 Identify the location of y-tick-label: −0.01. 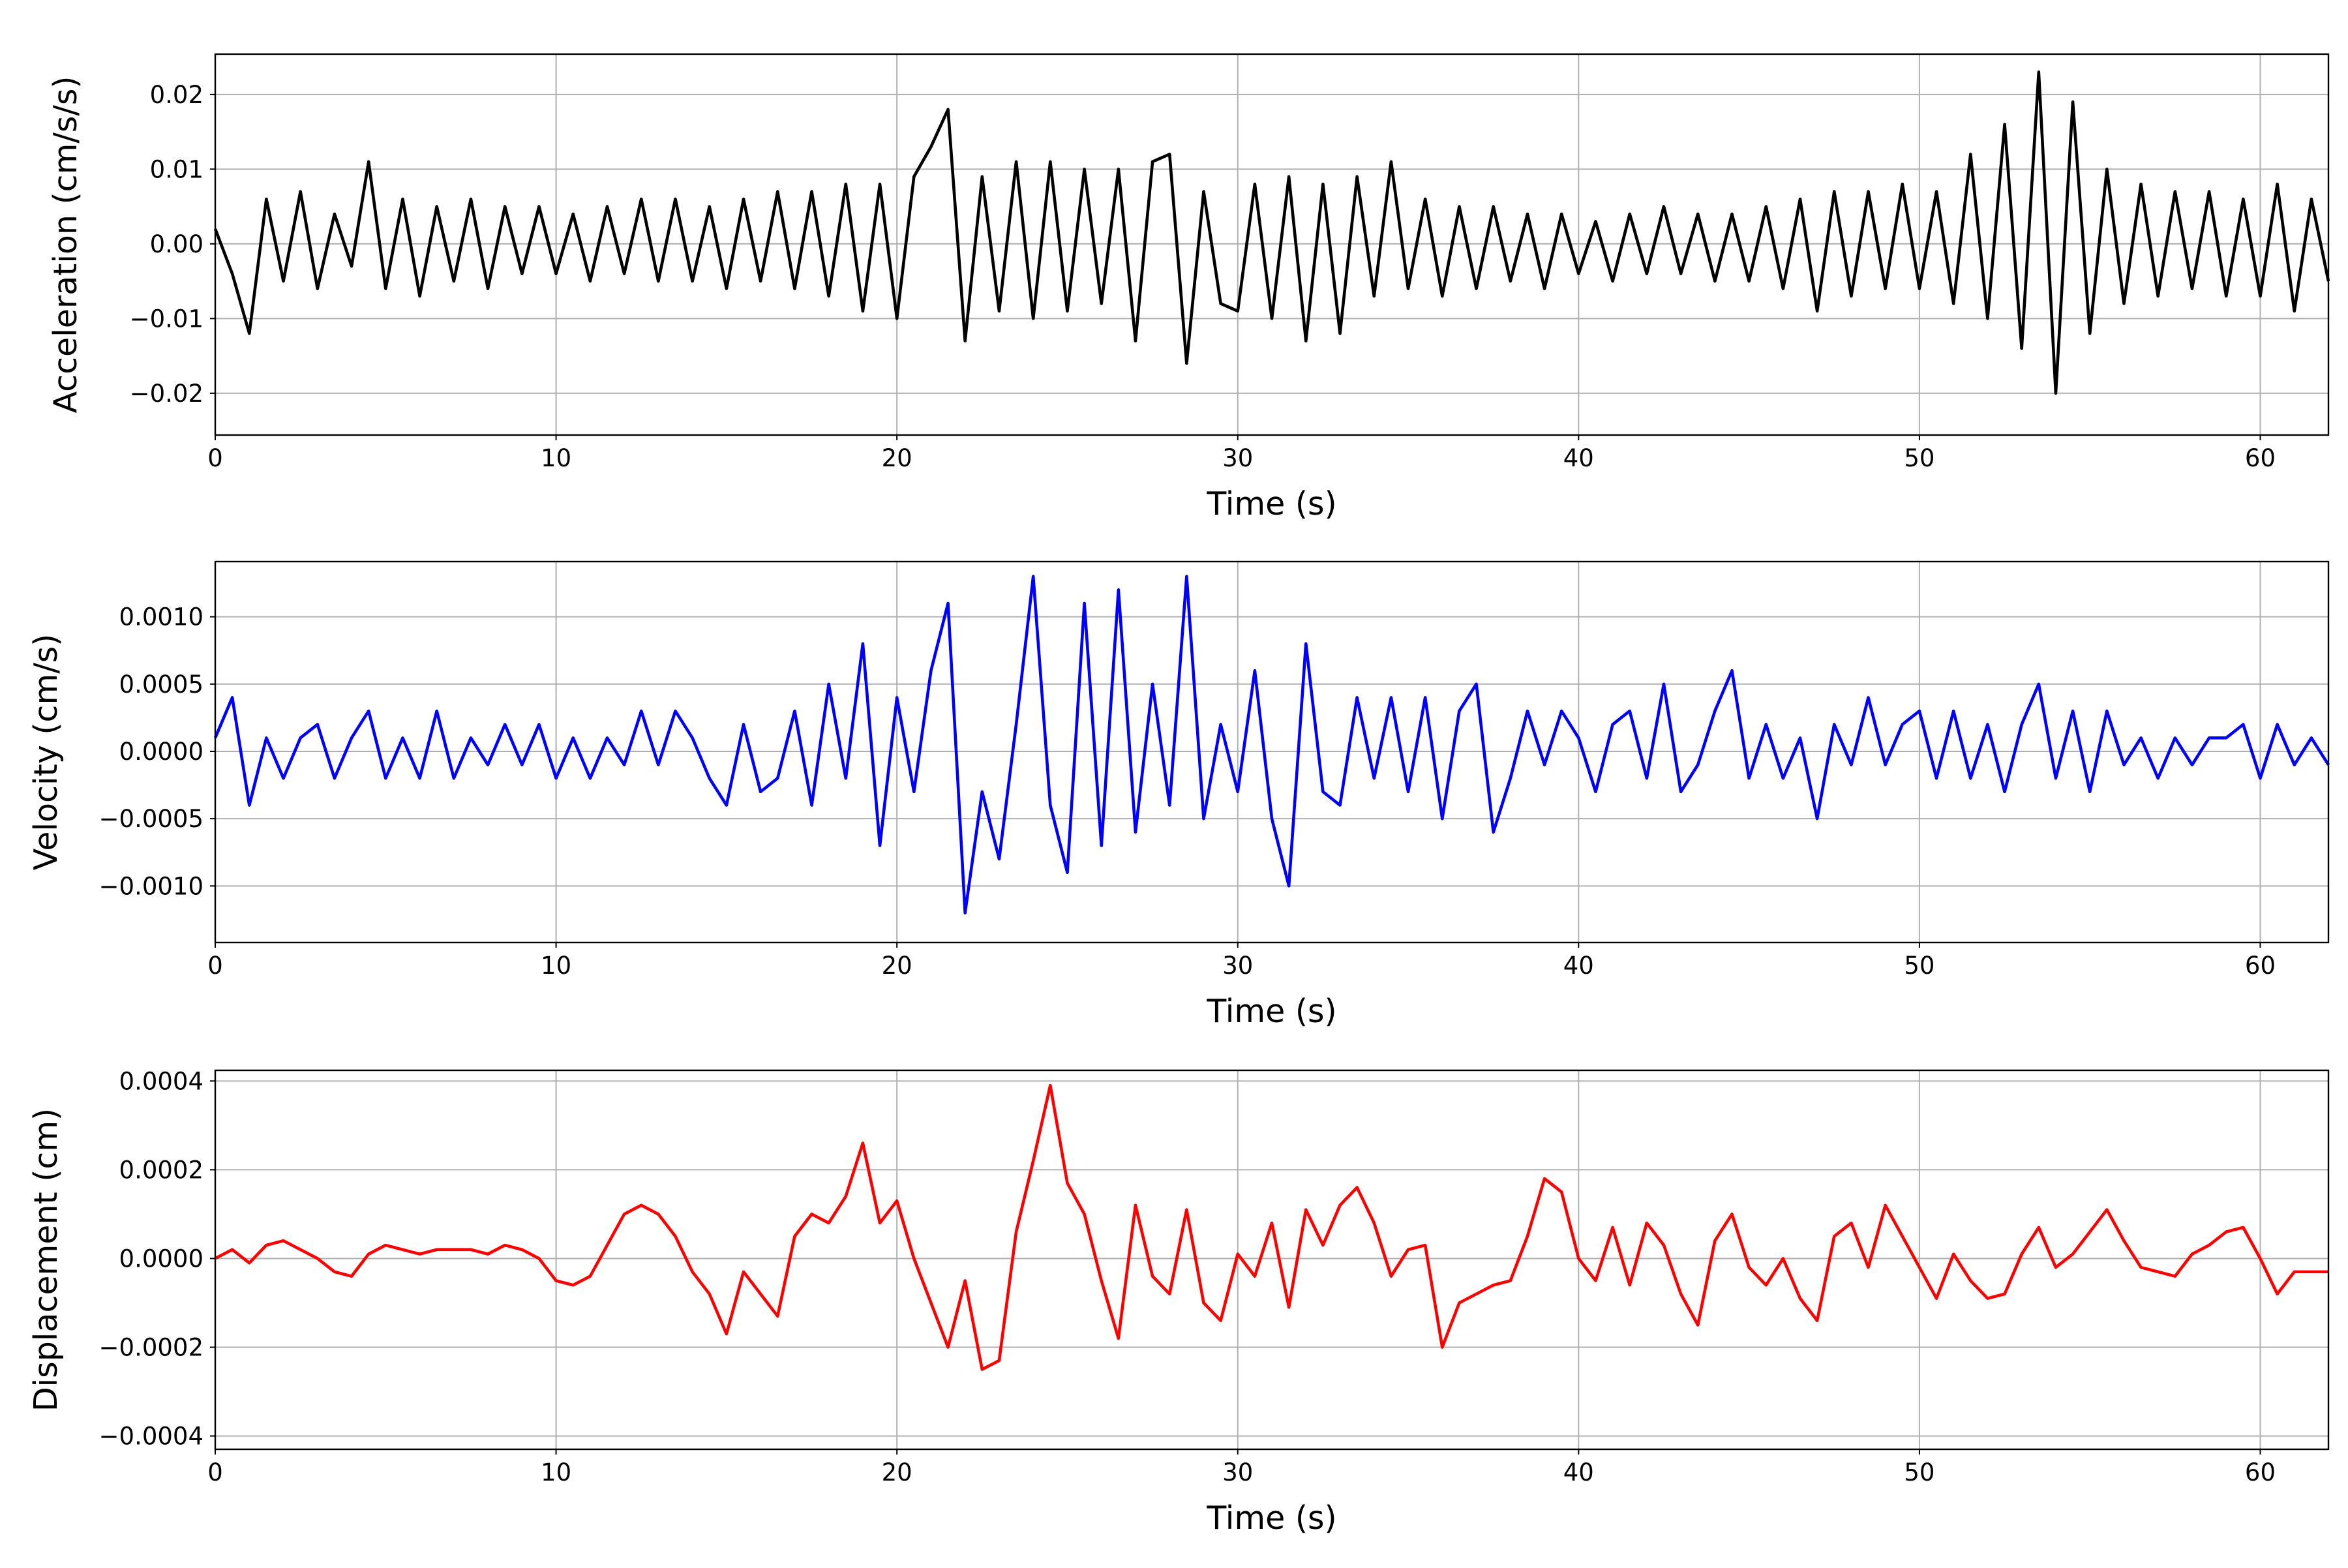
(167, 319).